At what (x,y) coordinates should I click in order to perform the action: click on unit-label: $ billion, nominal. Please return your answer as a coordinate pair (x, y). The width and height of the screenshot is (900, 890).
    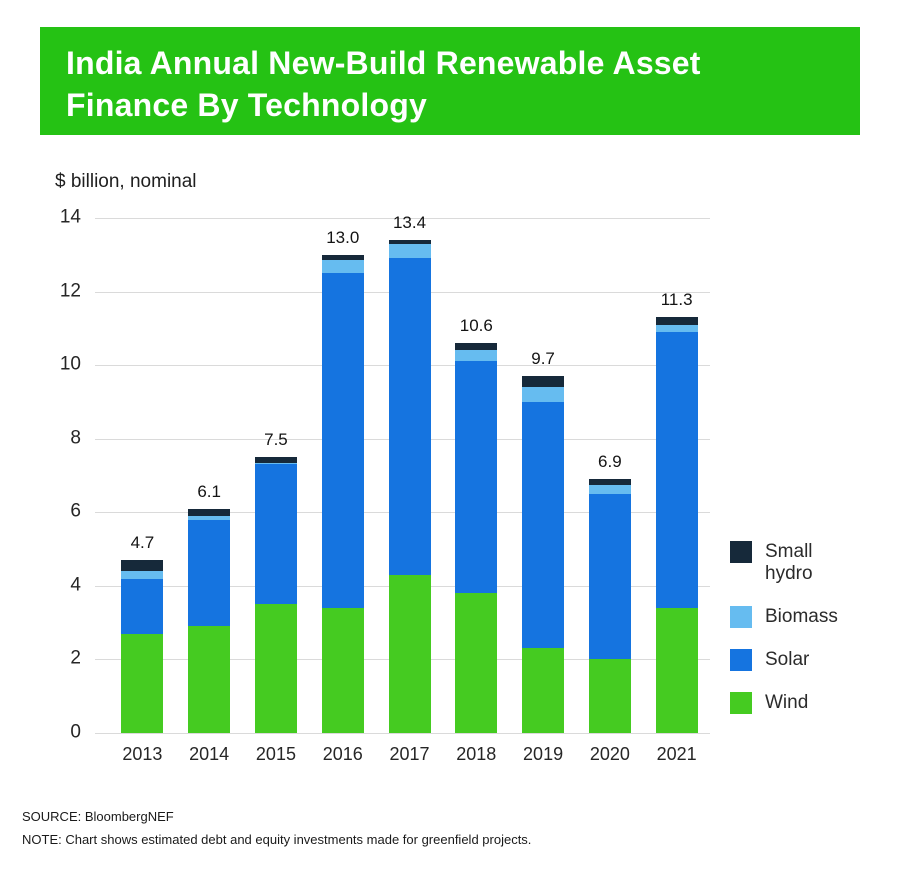
    Looking at the image, I should click on (126, 181).